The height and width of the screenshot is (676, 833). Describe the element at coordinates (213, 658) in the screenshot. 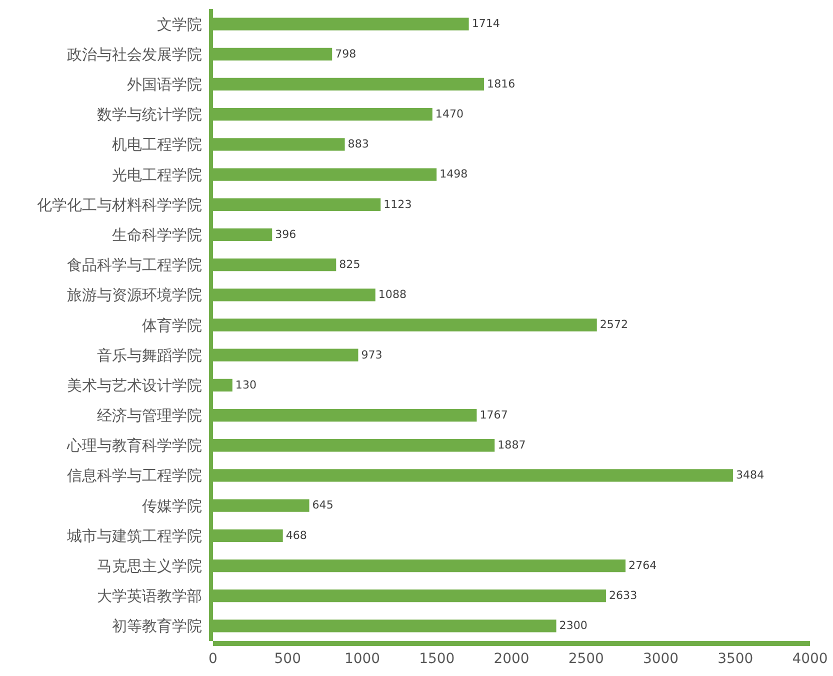

I see `x-tick-label: 0` at that location.